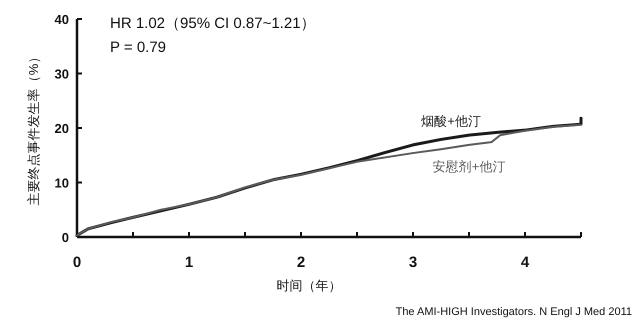 The image size is (640, 325). Describe the element at coordinates (77, 262) in the screenshot. I see `x-tick-label: 0` at that location.